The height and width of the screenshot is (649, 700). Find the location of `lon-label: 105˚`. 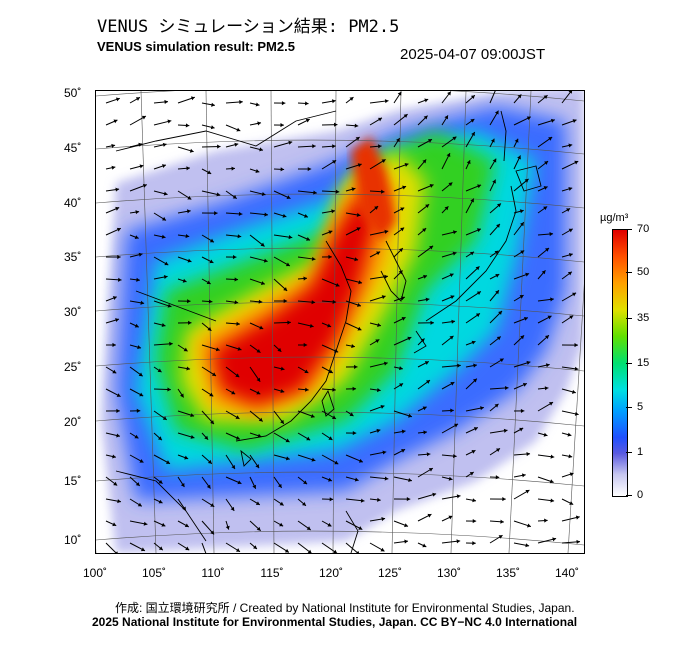

lon-label: 105˚ is located at coordinates (154, 573).